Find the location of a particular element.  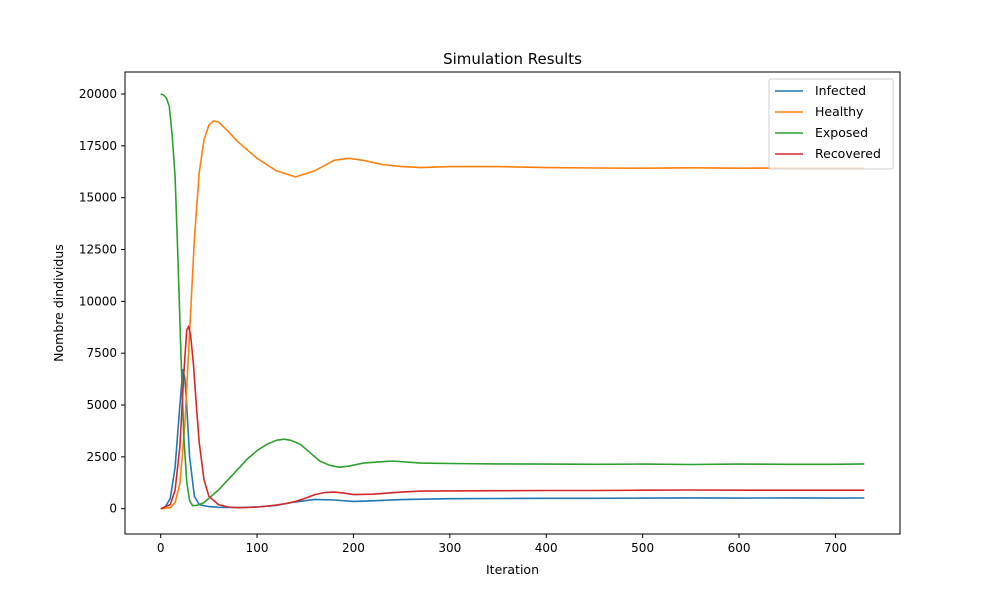

x-tick-label: 300 is located at coordinates (449, 548).